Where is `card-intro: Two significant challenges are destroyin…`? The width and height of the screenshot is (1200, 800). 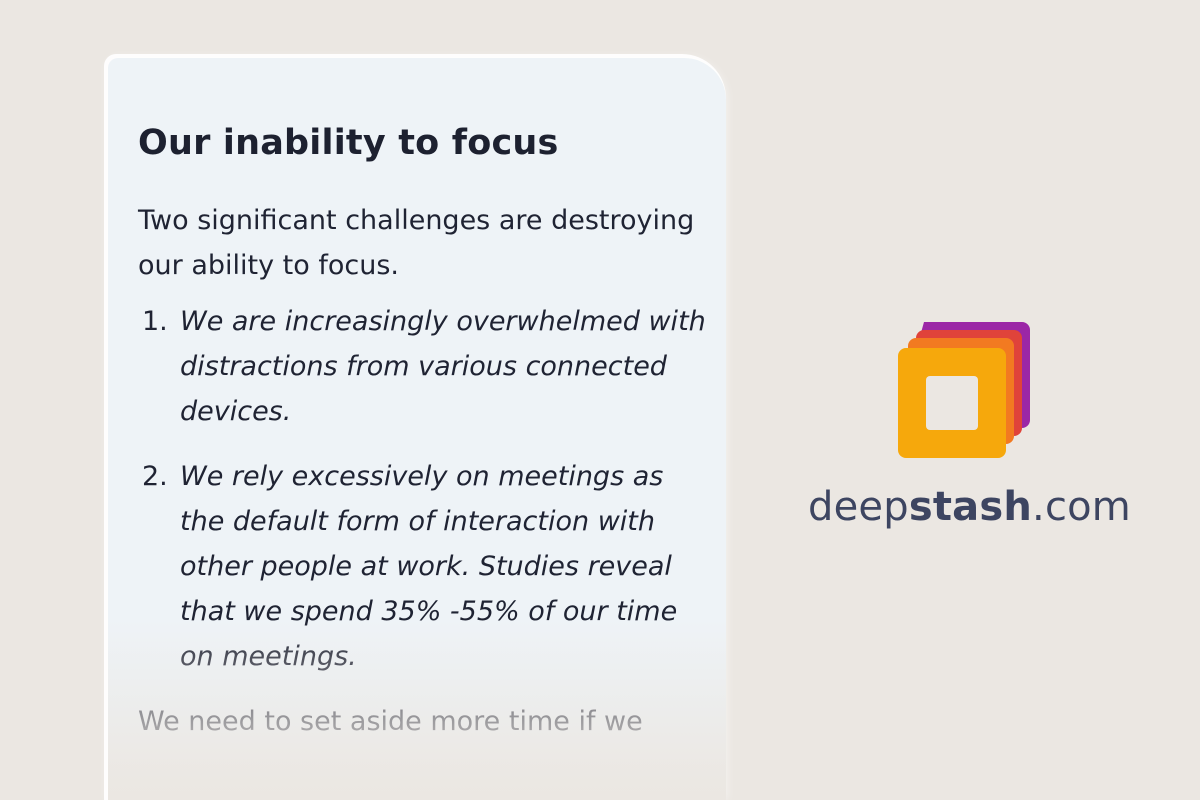
card-intro: Two significant challenges are destroyin… is located at coordinates (416, 243).